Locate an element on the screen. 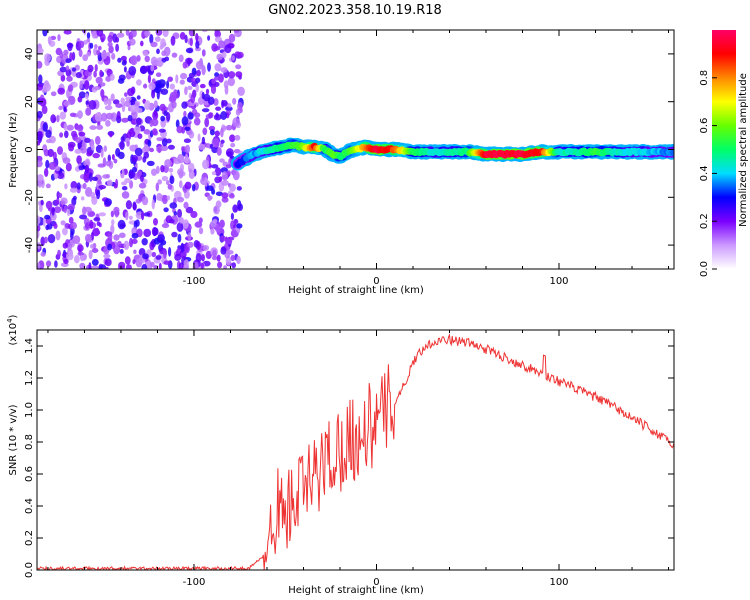  colorbar-gradient is located at coordinates (724, 149).